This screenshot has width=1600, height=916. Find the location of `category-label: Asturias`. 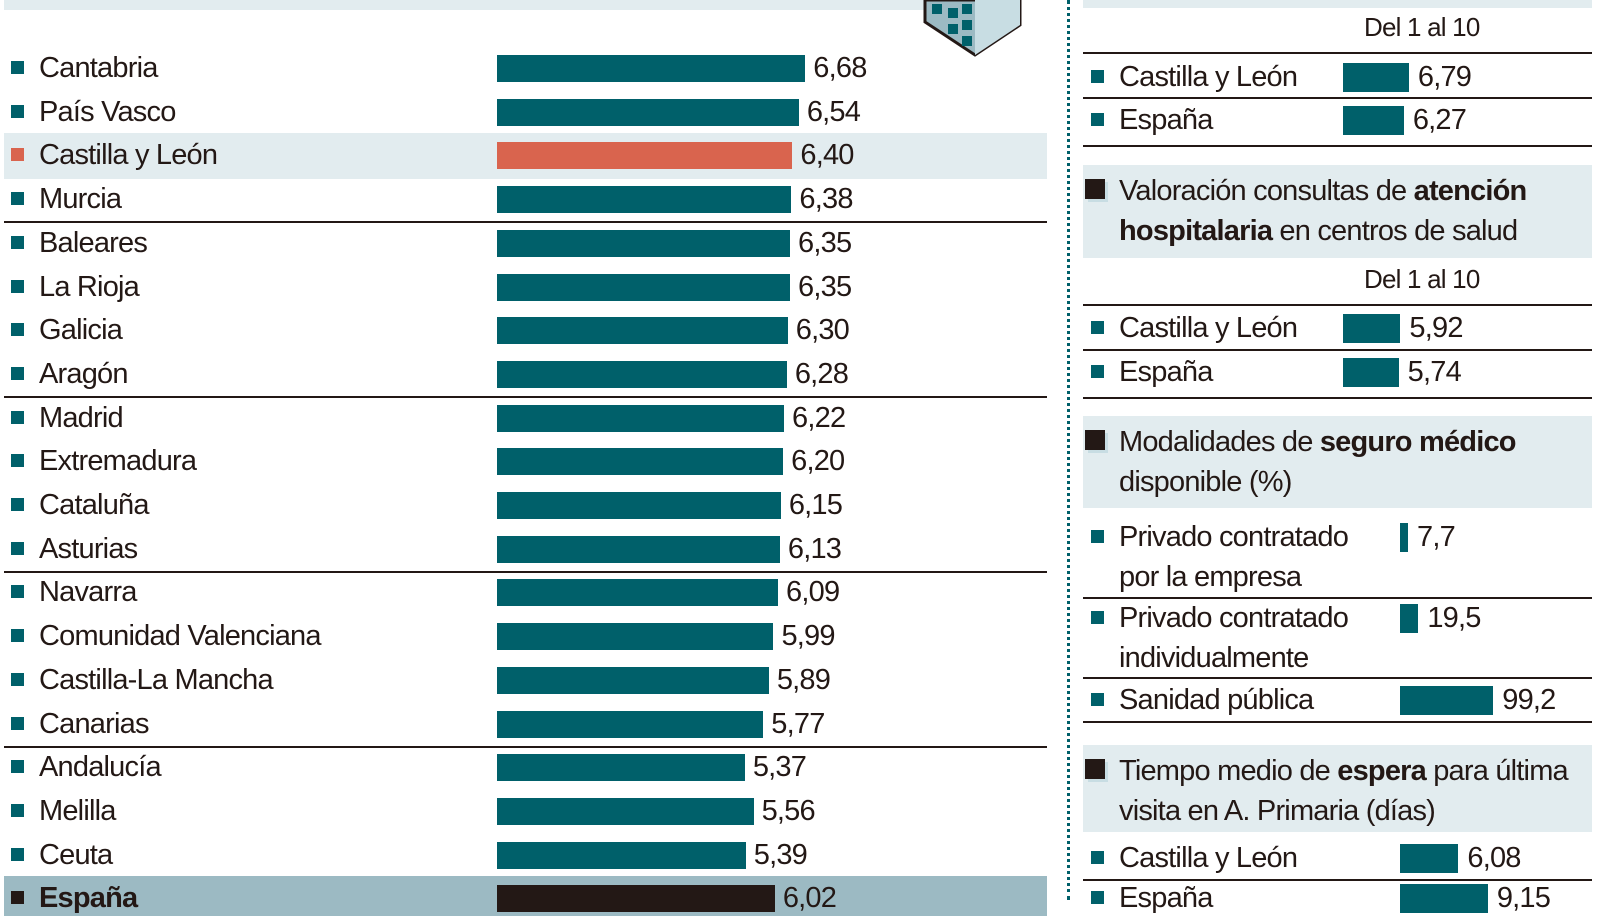

category-label: Asturias is located at coordinates (88, 548).